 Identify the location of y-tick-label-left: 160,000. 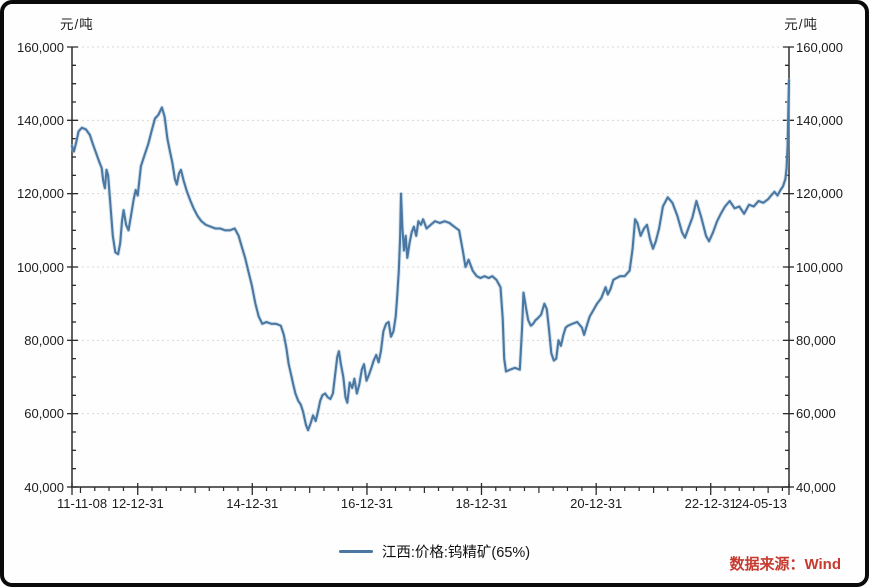
(40, 47).